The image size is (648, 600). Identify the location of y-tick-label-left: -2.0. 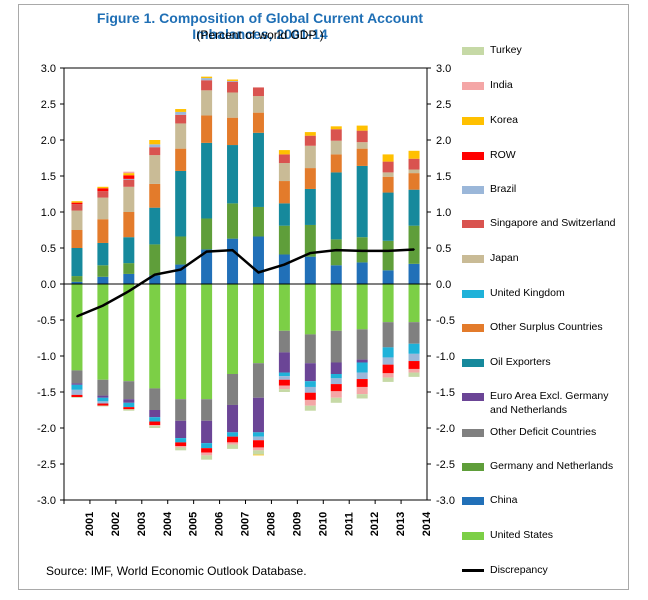
(46, 429).